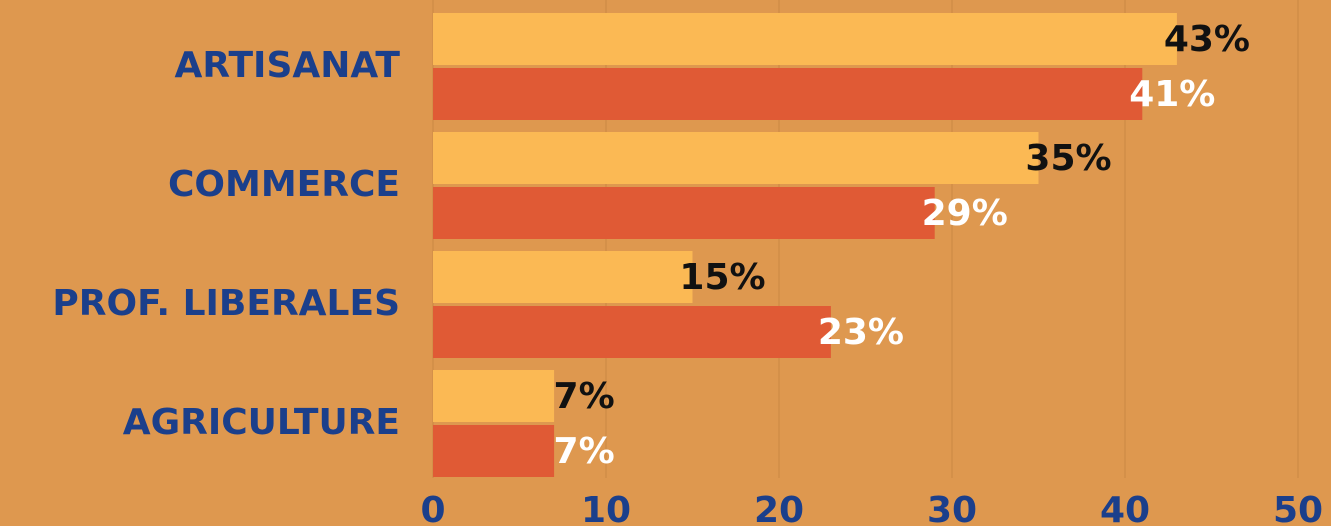 The height and width of the screenshot is (526, 1331). What do you see at coordinates (284, 184) in the screenshot?
I see `category-label-commerce: COMMERCE` at bounding box center [284, 184].